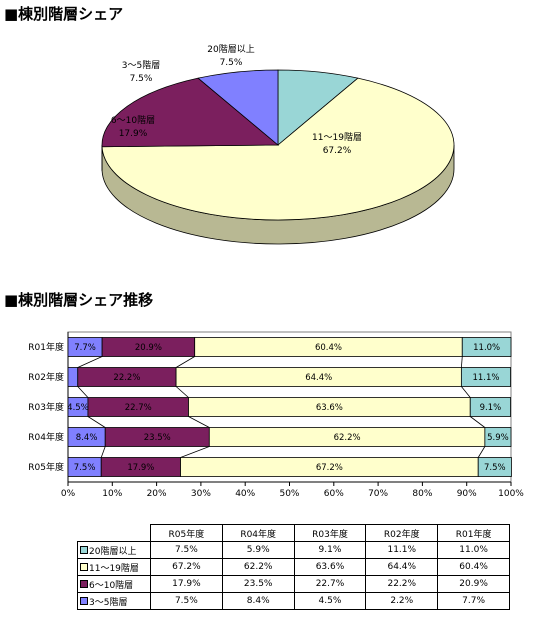  Describe the element at coordinates (231, 63) in the screenshot. I see `pie-label-value-0: 7.5%` at that location.